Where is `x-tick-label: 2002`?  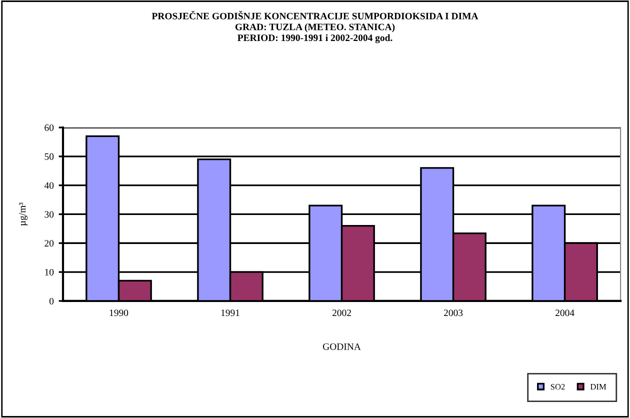
x-tick-label: 2002 is located at coordinates (341, 313).